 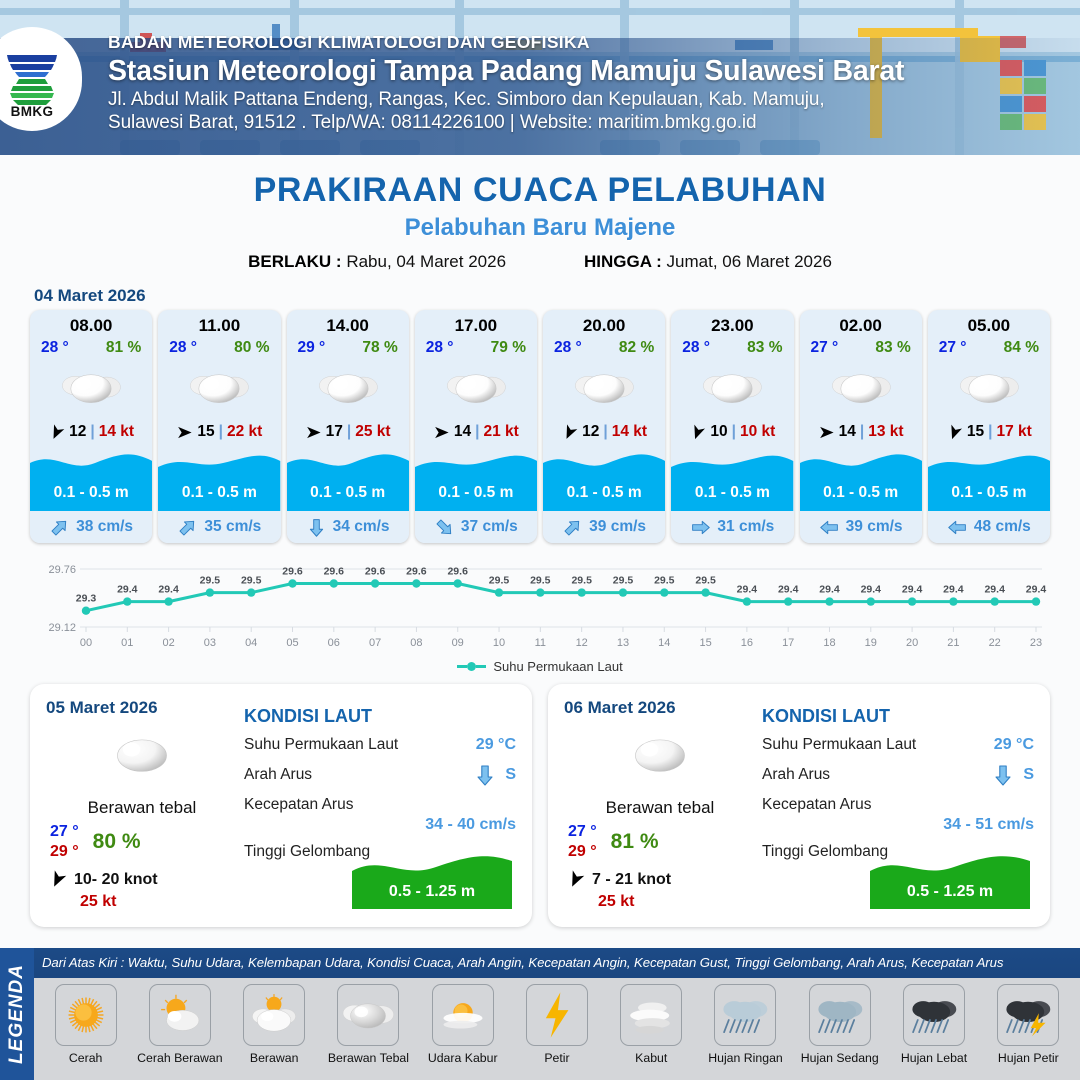 What do you see at coordinates (85, 1024) in the screenshot?
I see `legend-item: Cerah` at bounding box center [85, 1024].